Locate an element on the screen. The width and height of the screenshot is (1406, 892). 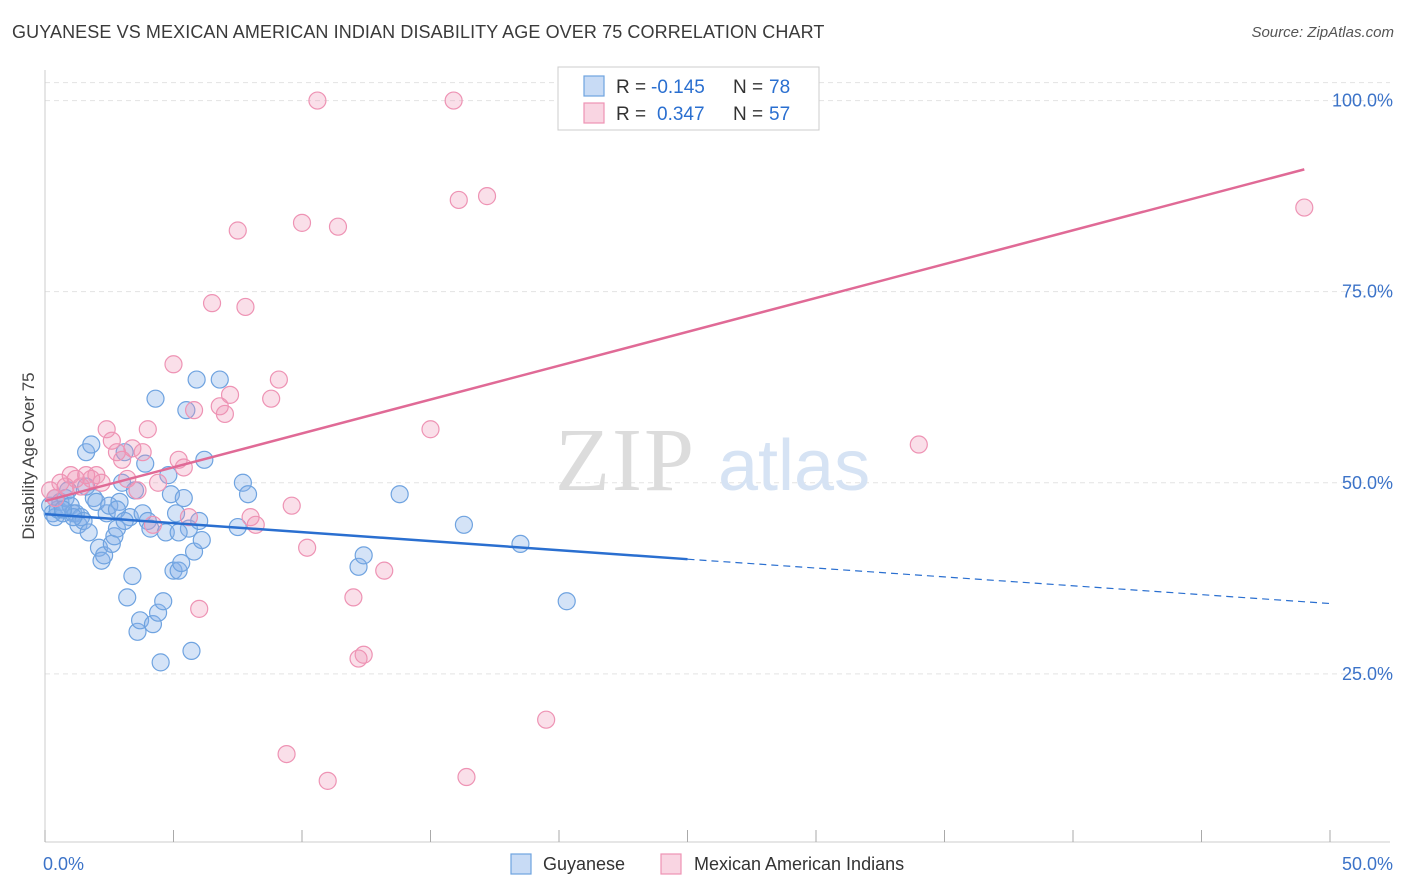
series-legend: Guyanese Mexican American Indians is located at coordinates (707, 864).